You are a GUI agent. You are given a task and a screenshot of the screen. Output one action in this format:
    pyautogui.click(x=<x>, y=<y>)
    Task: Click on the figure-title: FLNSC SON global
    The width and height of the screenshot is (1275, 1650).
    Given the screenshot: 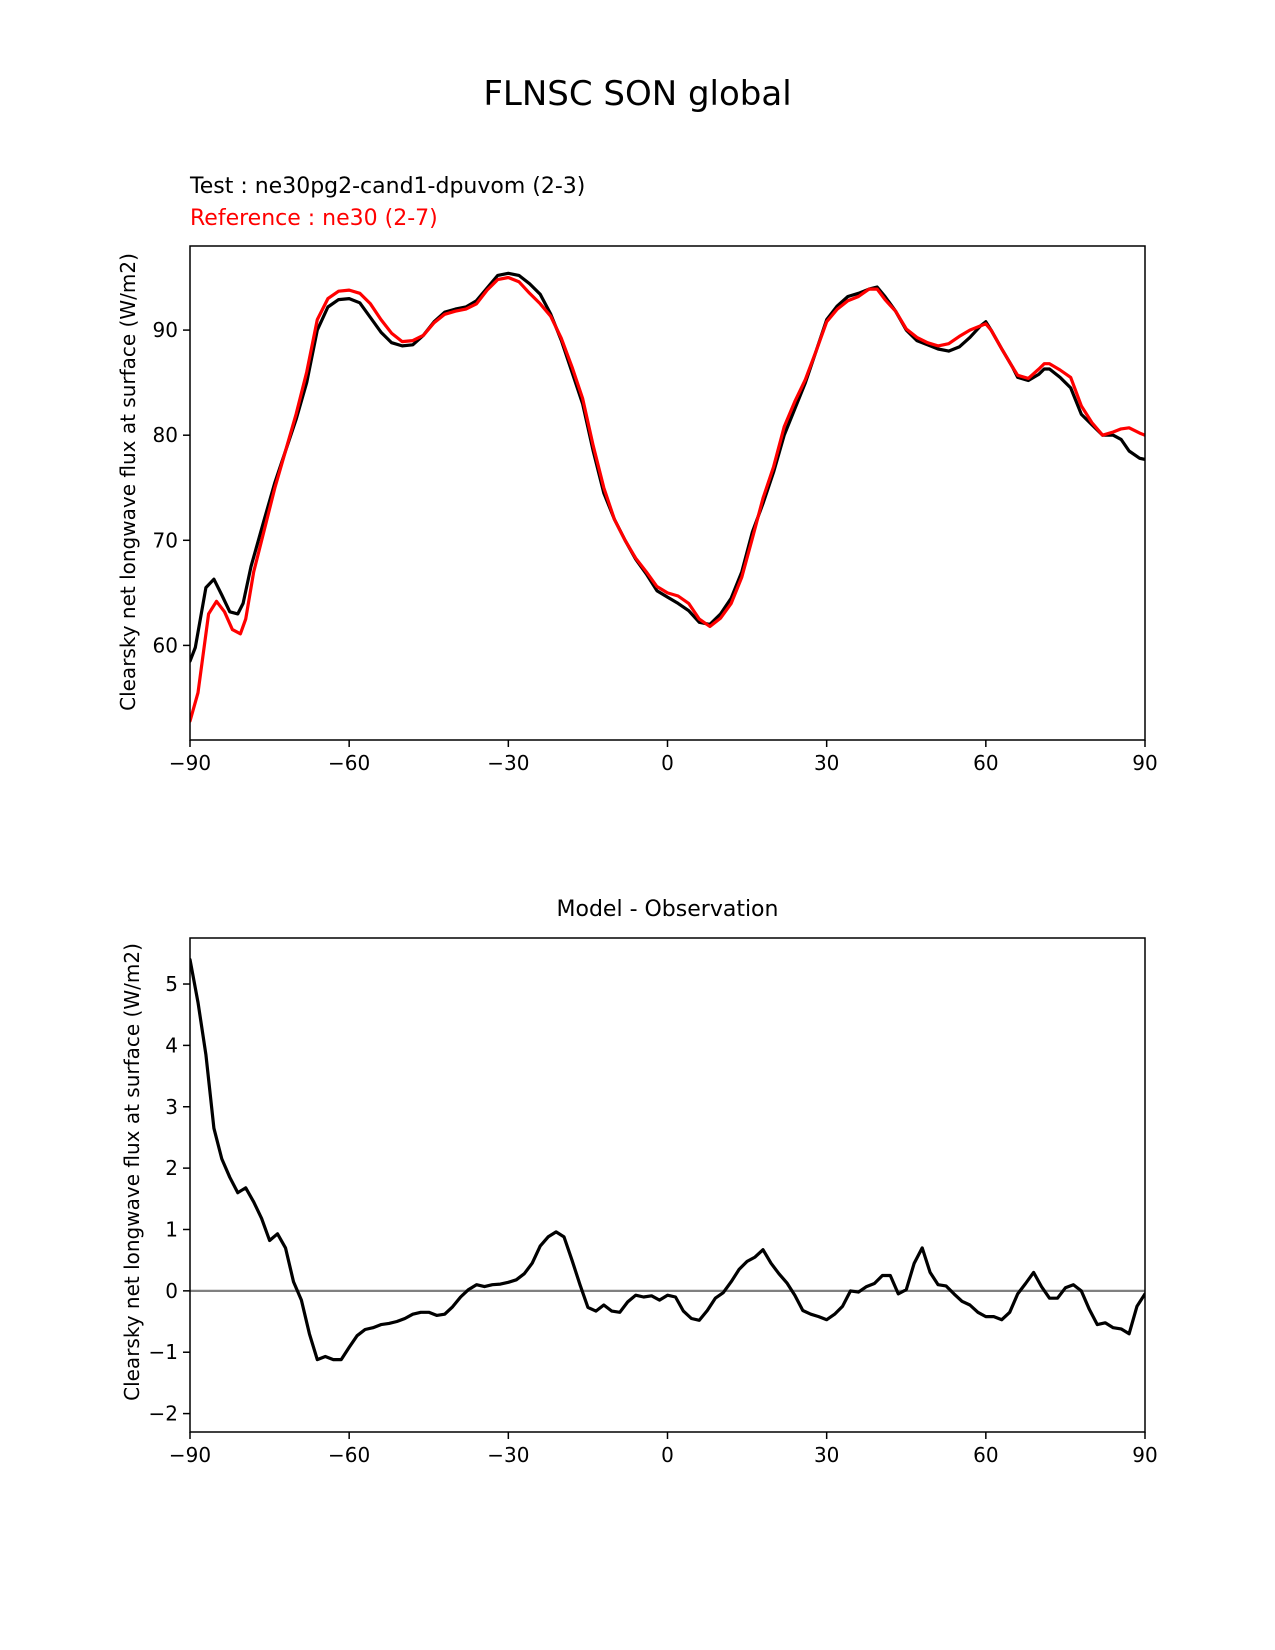 What is the action you would take?
    pyautogui.click(x=637, y=94)
    